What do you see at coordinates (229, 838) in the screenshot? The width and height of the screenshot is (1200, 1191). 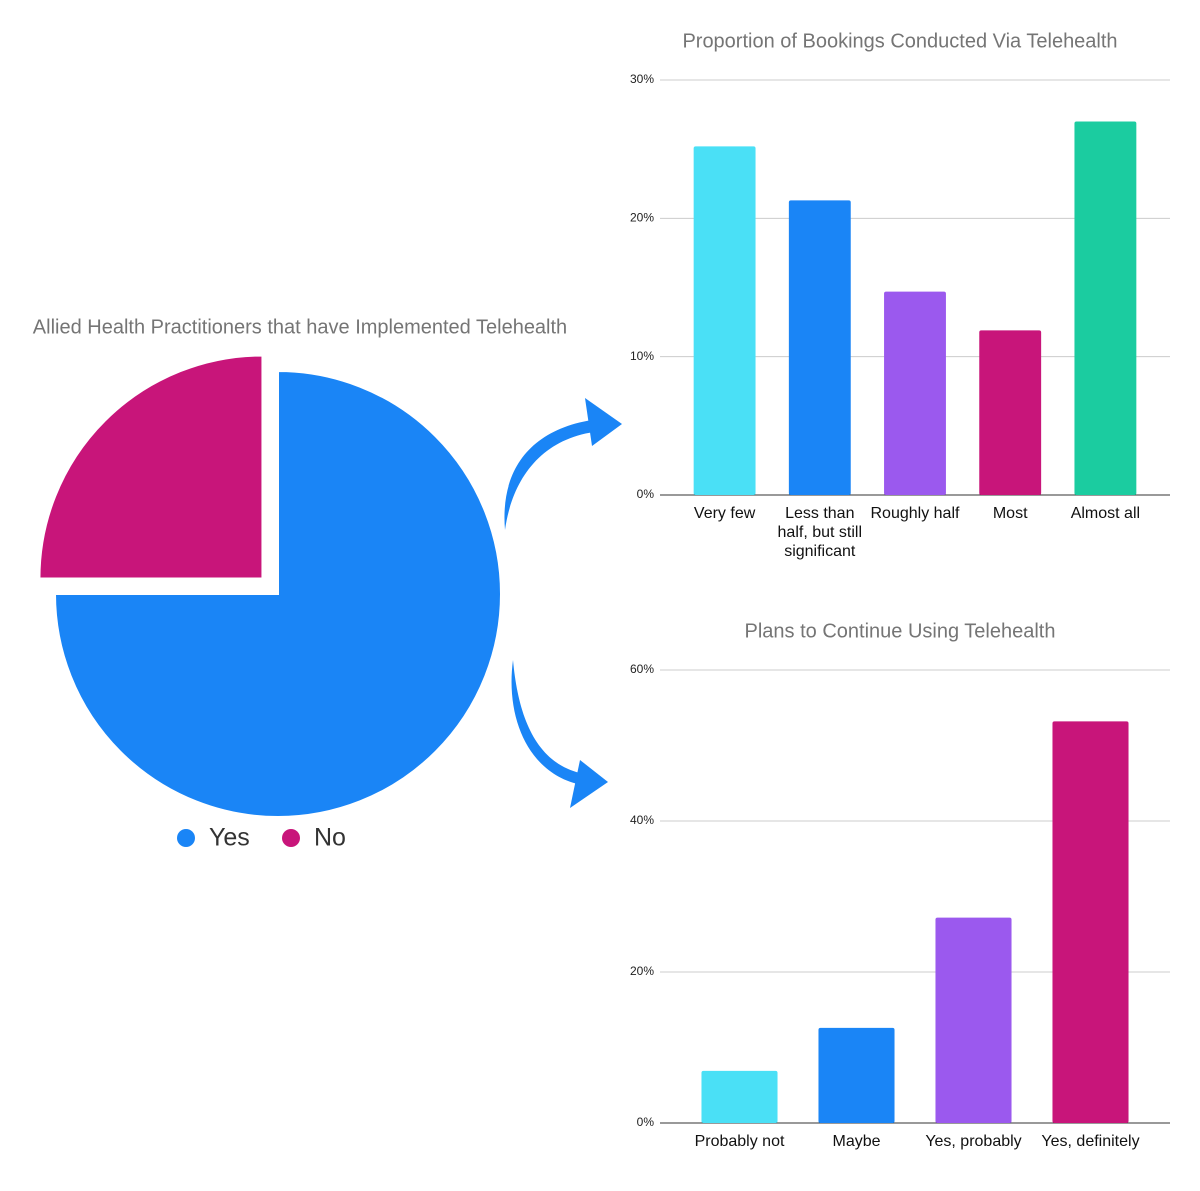 I see `legend-label: Yes` at bounding box center [229, 838].